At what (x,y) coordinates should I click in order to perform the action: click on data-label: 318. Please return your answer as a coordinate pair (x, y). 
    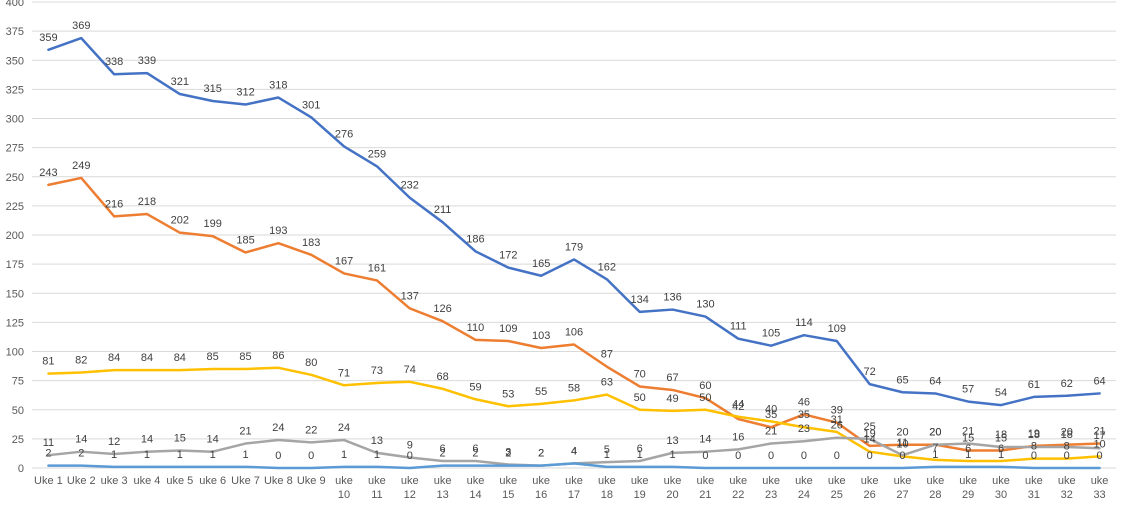
    Looking at the image, I should click on (278, 86).